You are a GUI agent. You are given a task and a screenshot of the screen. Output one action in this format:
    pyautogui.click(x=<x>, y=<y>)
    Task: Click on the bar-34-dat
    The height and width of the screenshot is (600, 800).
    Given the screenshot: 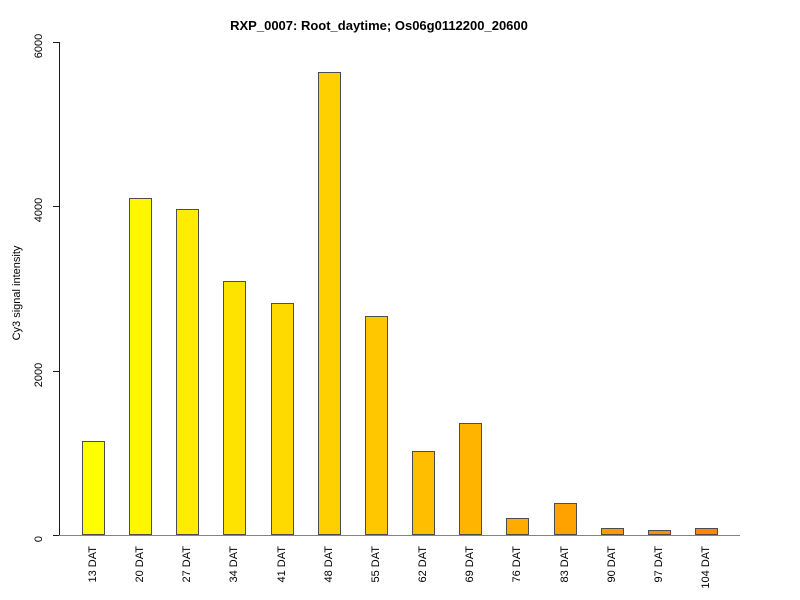 What is the action you would take?
    pyautogui.click(x=235, y=408)
    